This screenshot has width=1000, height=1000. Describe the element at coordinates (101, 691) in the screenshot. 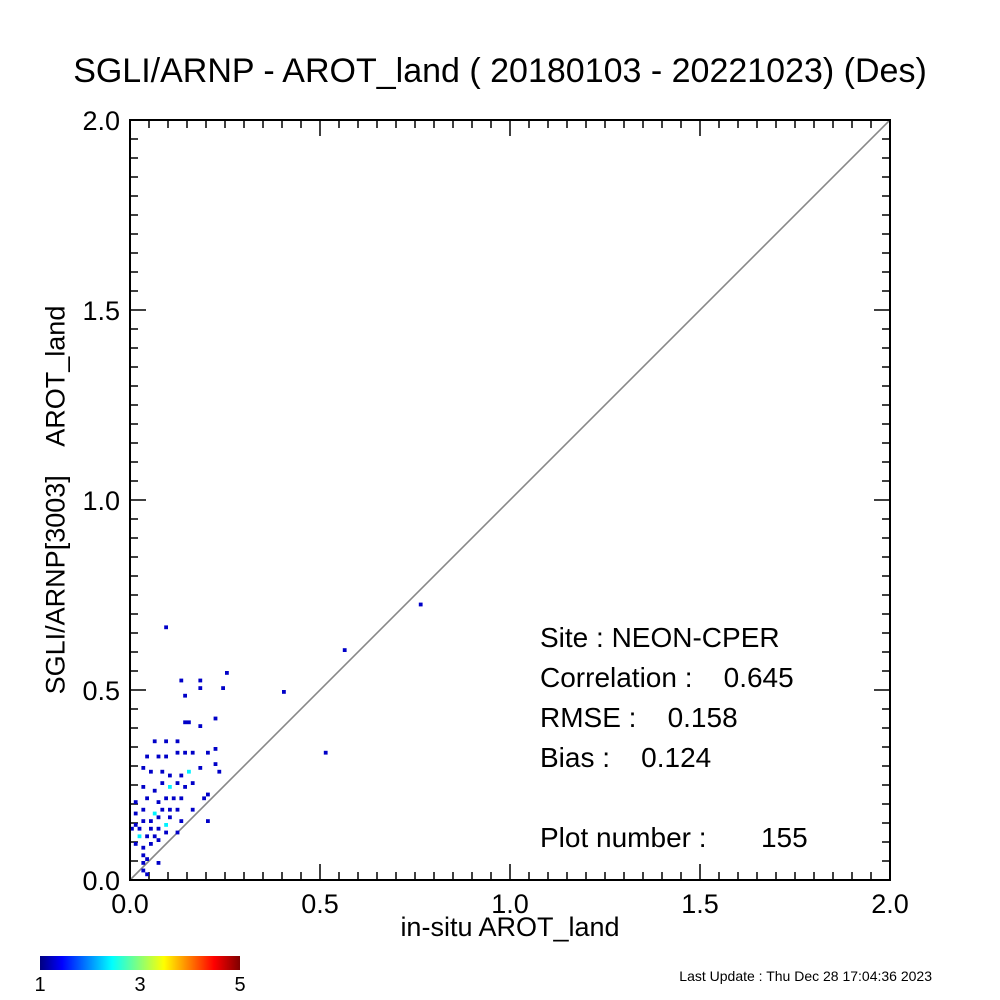

I see `y-tick-label: 0.5` at that location.